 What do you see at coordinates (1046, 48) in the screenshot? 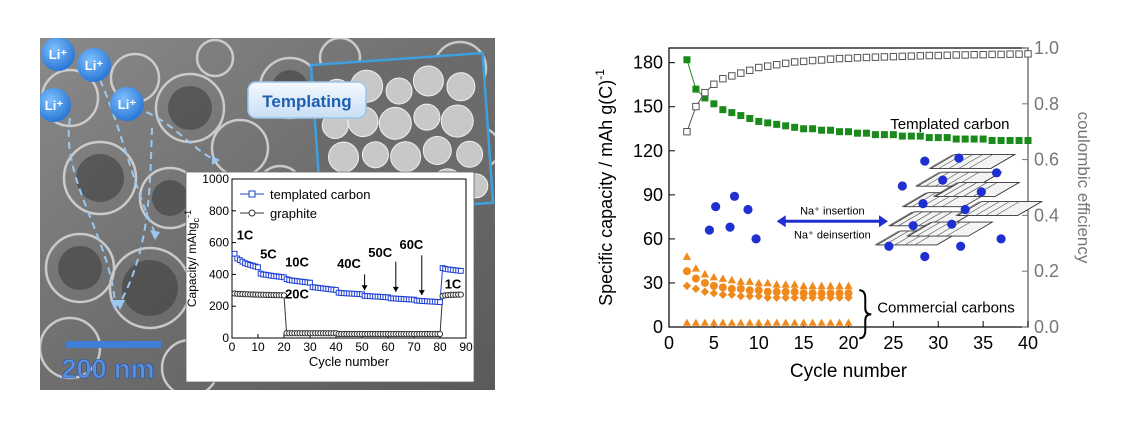
I see `y-right-tick-label: 1.0` at bounding box center [1046, 48].